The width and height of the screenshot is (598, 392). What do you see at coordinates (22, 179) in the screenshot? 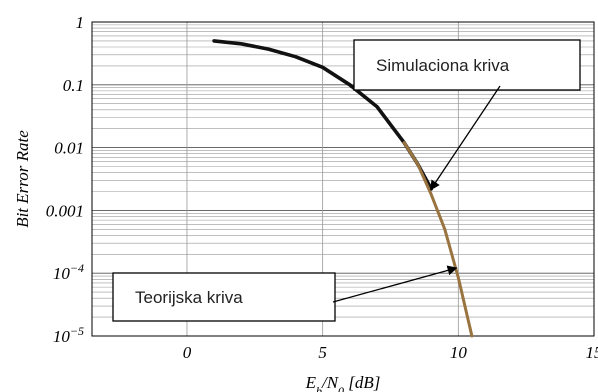
I see `y-axis-label: Bit Error Rate` at bounding box center [22, 179].